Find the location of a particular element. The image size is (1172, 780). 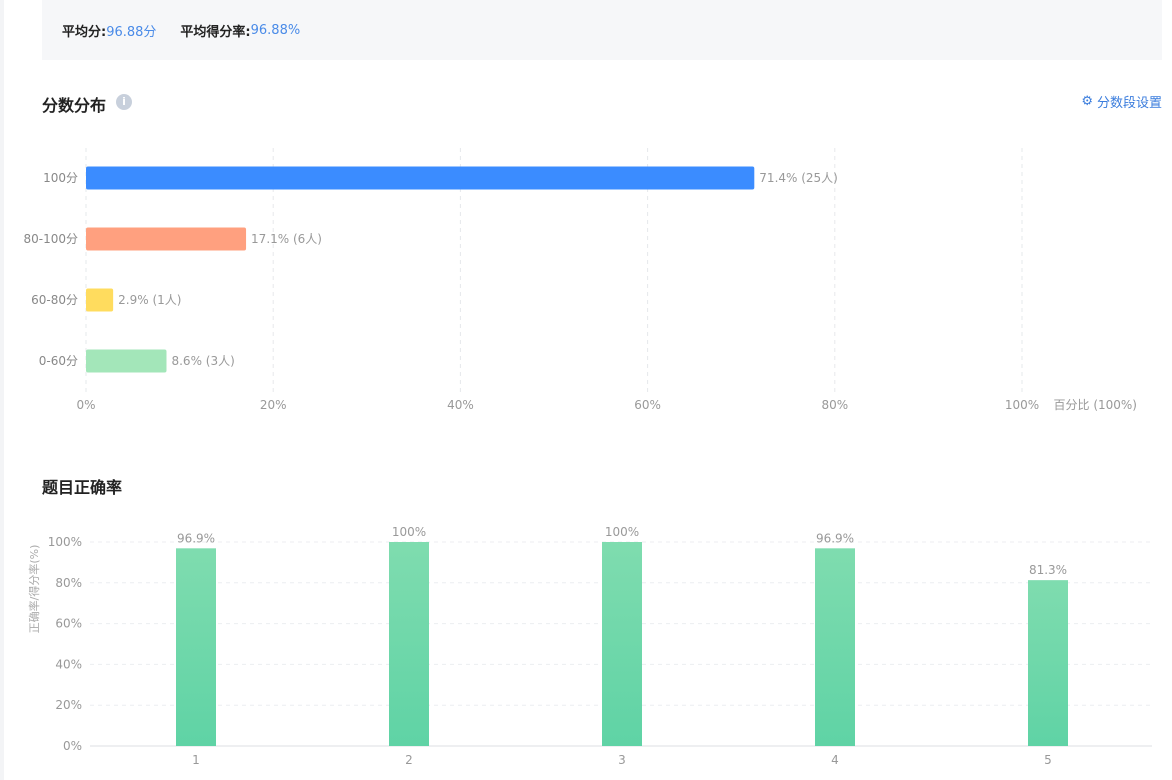

avg-score-label: 平均分: is located at coordinates (84, 32).